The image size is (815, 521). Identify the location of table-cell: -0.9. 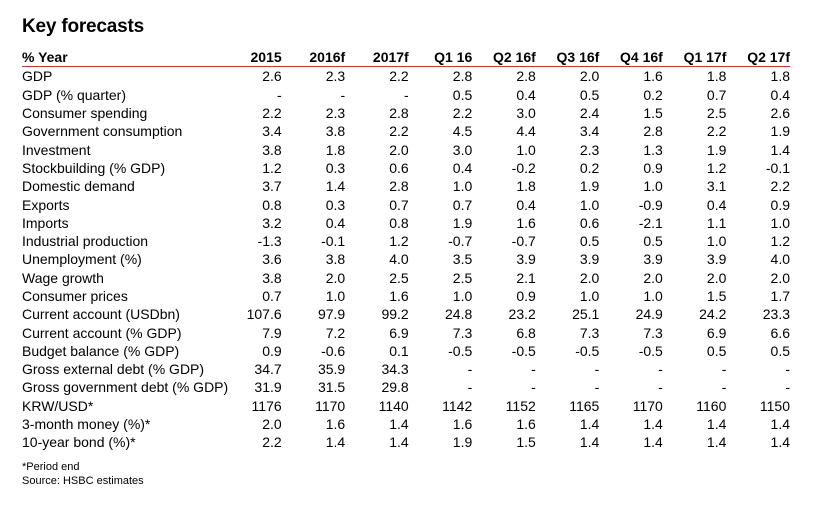
(650, 204).